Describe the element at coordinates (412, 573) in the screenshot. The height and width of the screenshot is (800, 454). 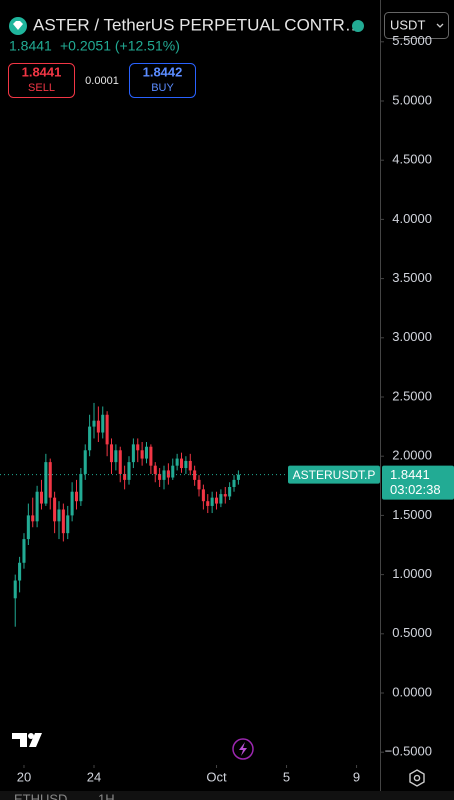
I see `y-tick-label: 1.0000` at that location.